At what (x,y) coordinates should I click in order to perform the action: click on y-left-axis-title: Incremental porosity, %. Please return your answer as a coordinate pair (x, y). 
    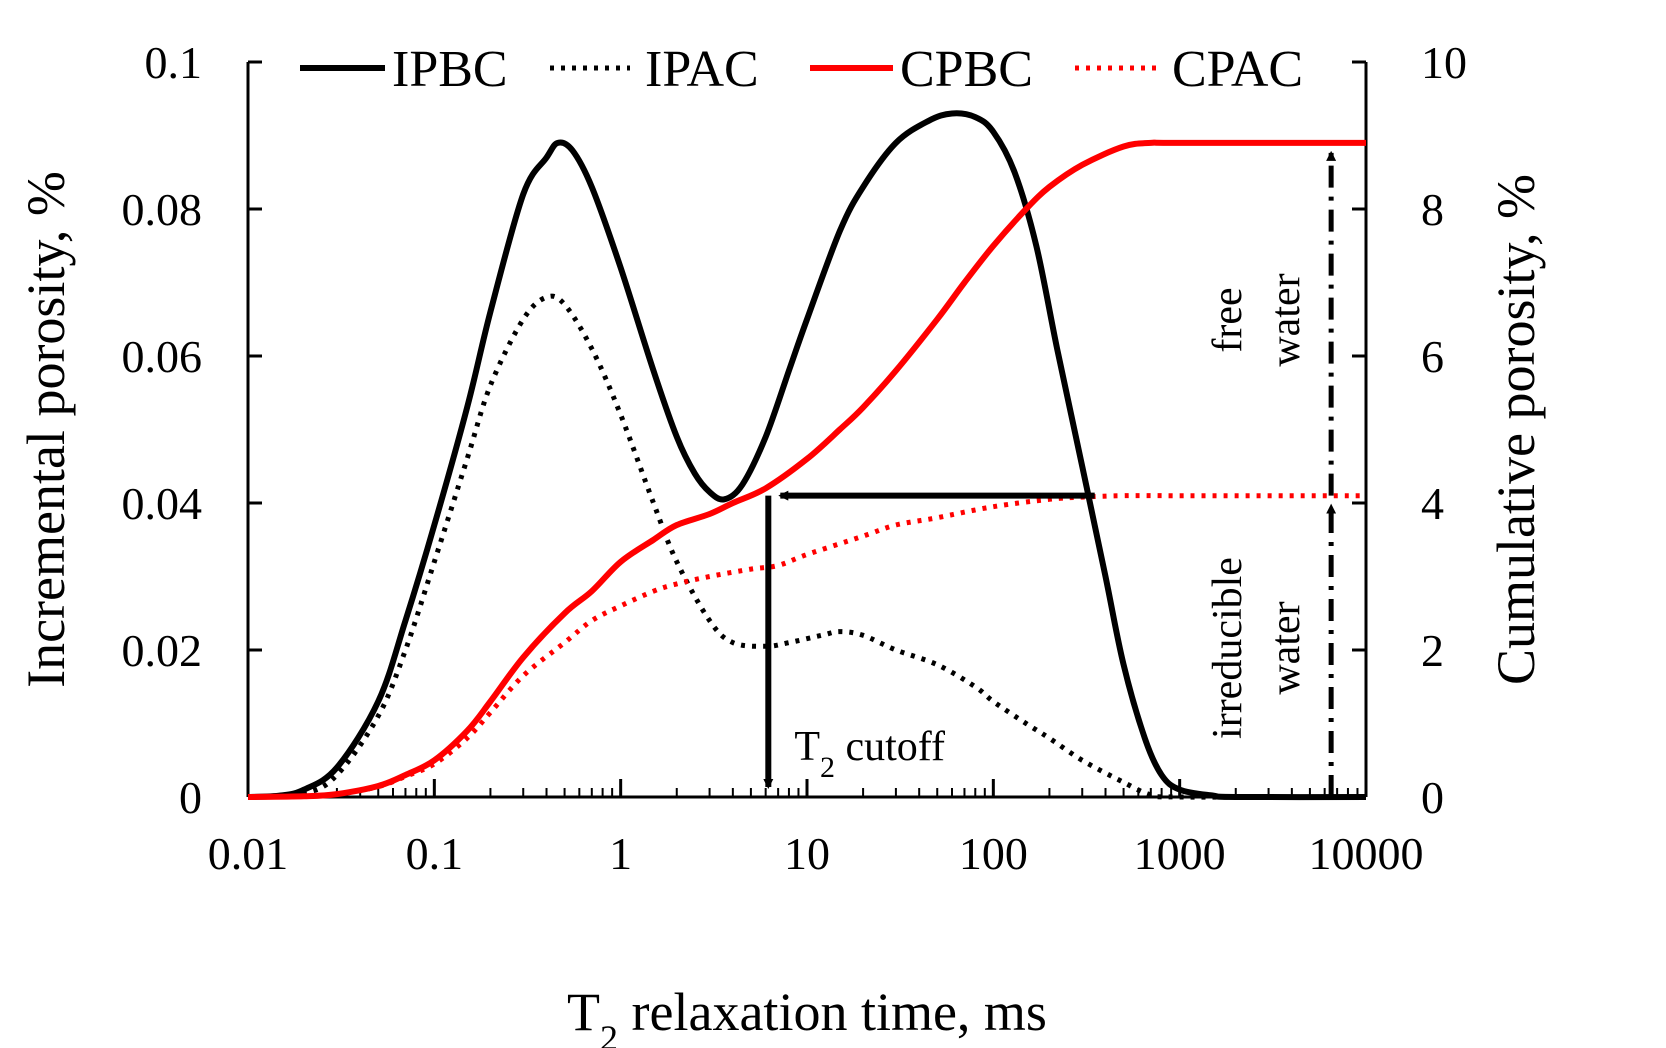
    Looking at the image, I should click on (46, 429).